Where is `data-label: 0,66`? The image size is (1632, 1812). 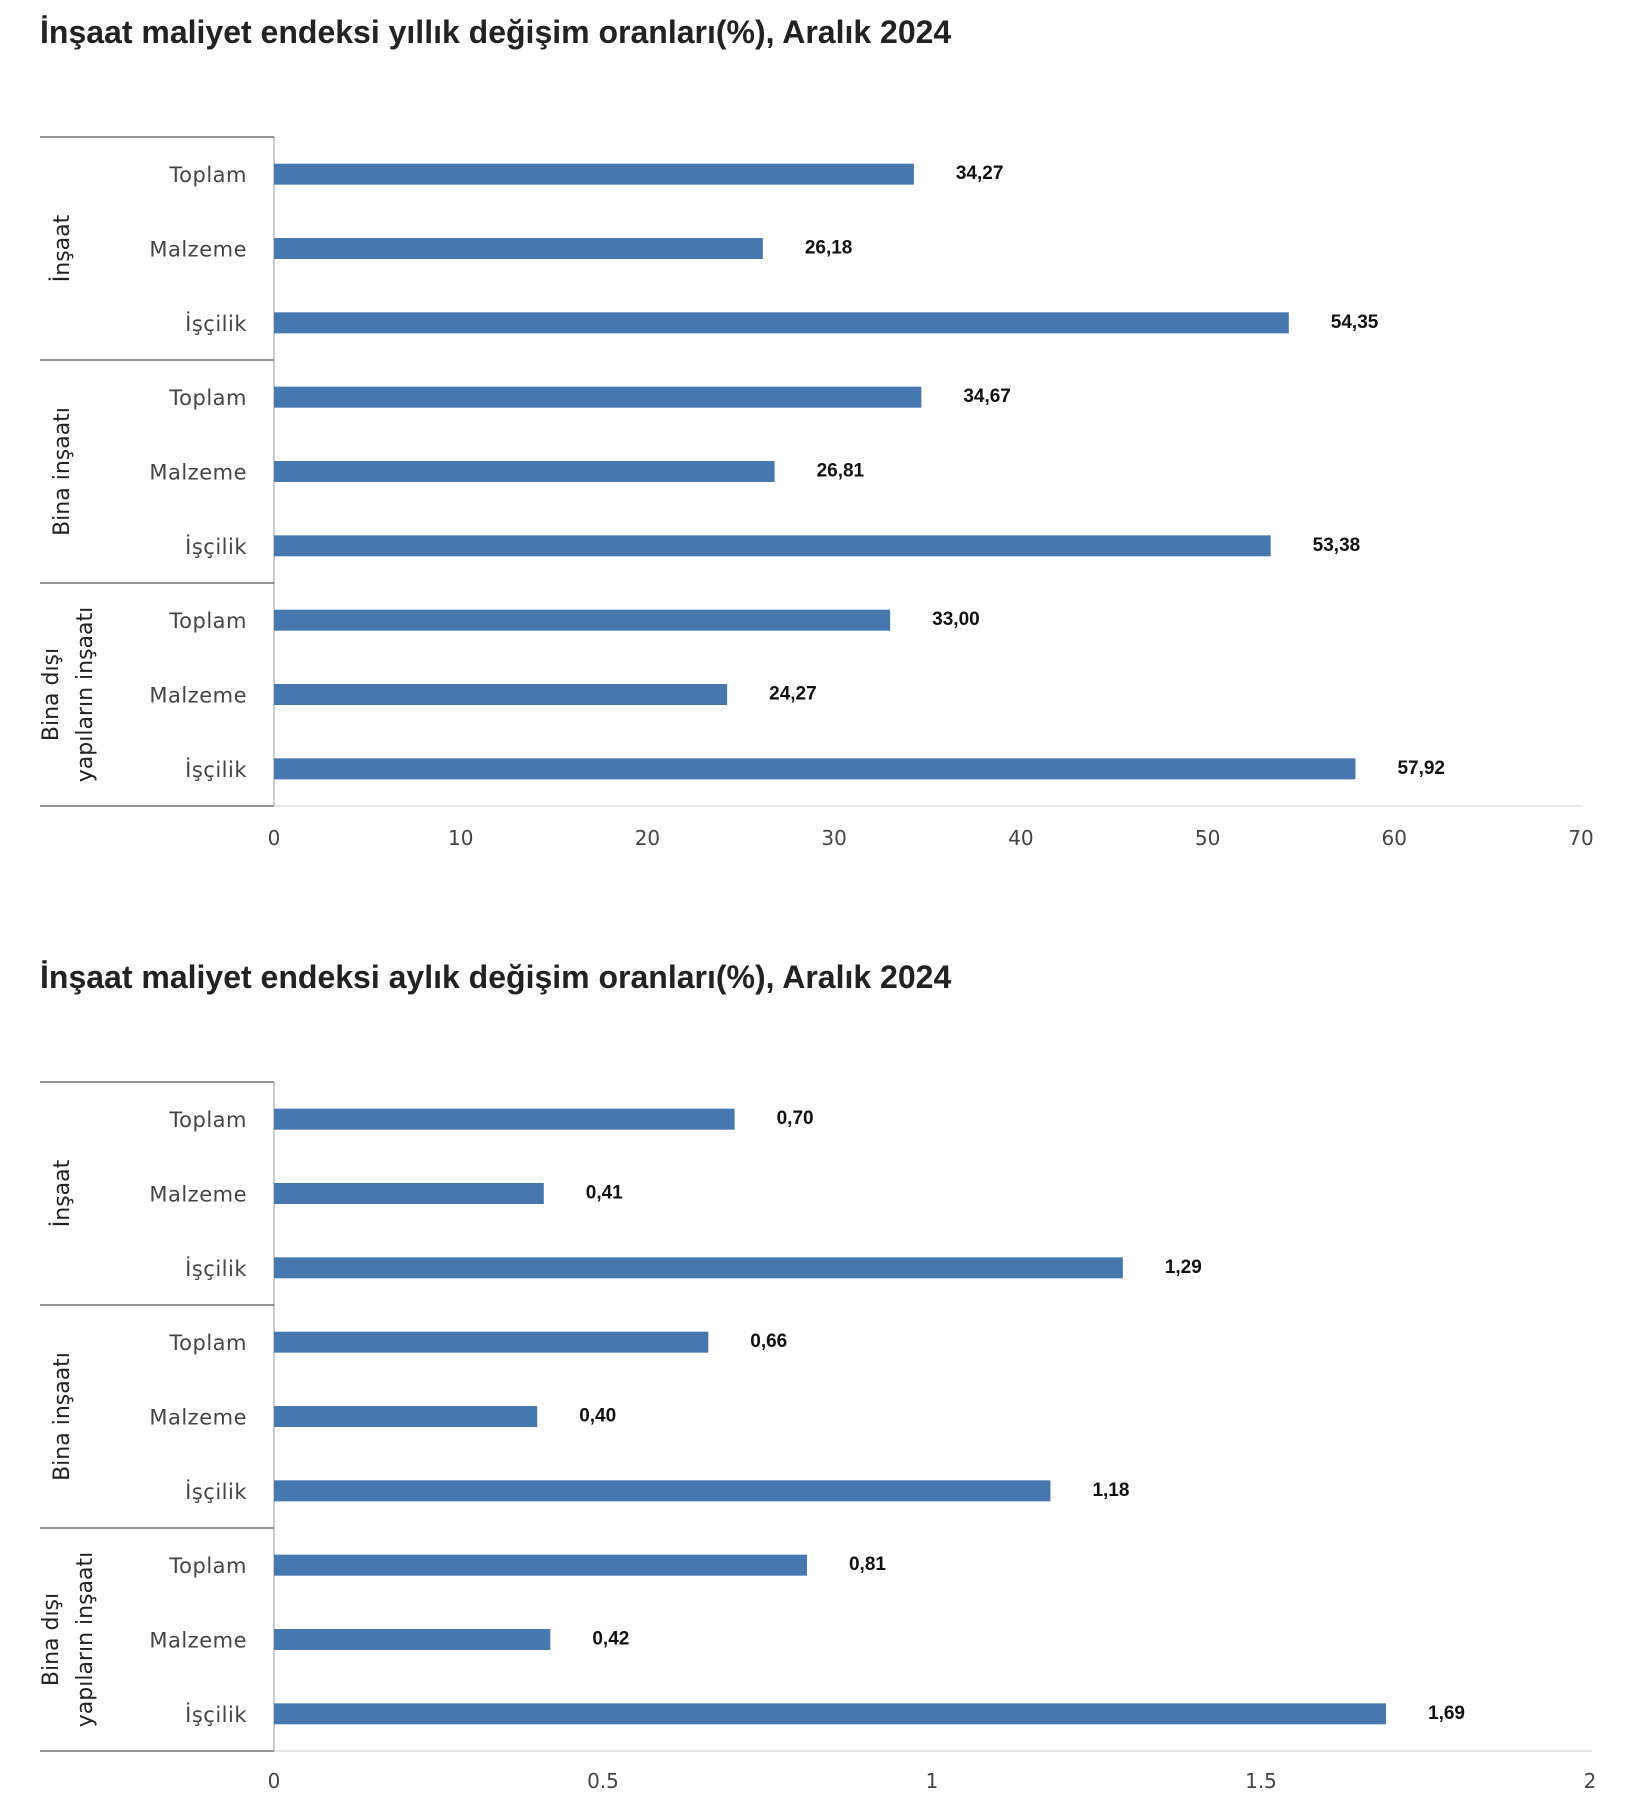 data-label: 0,66 is located at coordinates (768, 1341).